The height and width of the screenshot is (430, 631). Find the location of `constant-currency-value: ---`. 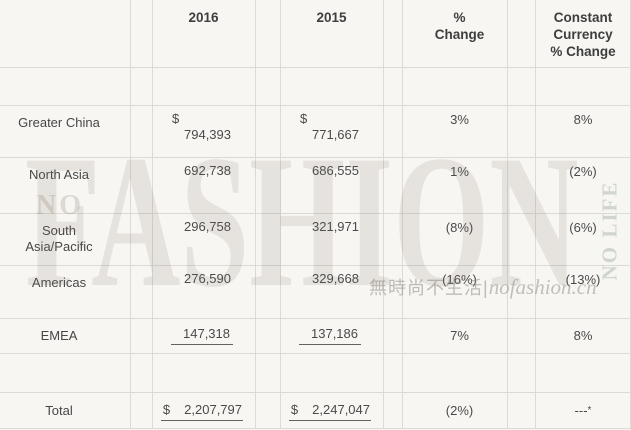

constant-currency-value: --- is located at coordinates (581, 410).